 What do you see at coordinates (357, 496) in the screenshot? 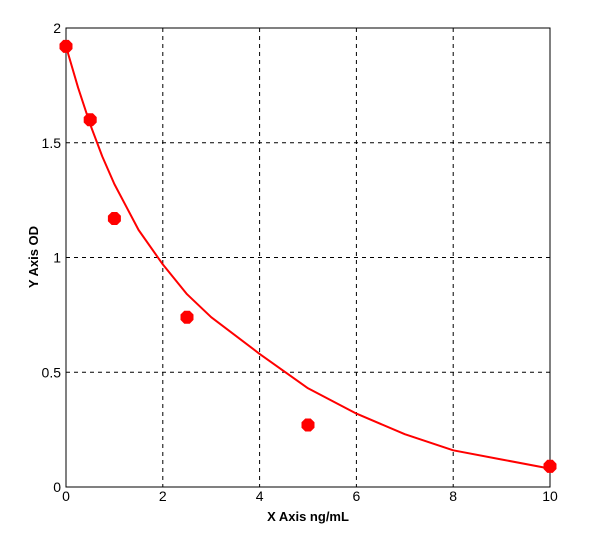
I see `x-tick-label: 6` at bounding box center [357, 496].